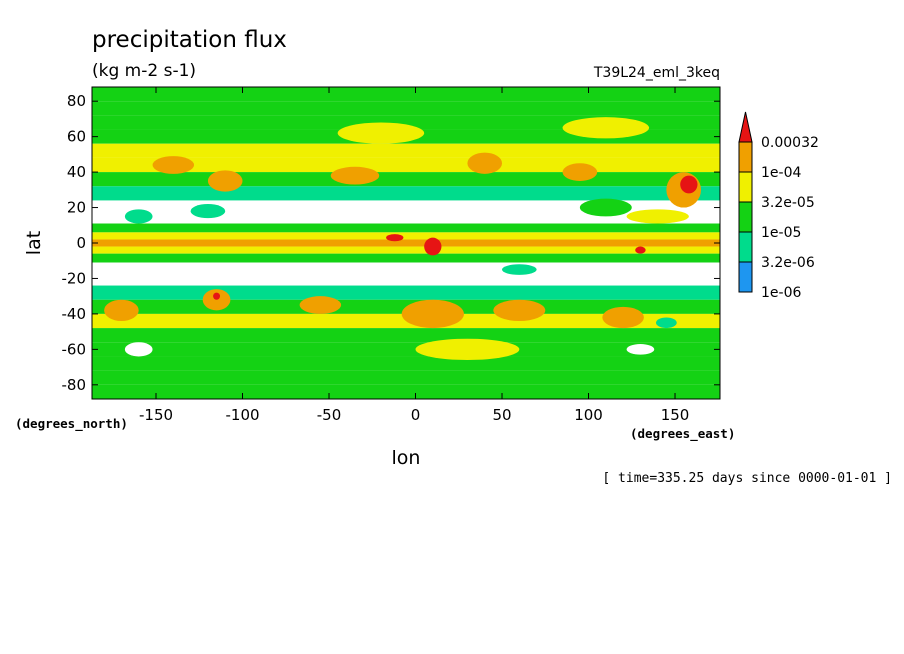 The width and height of the screenshot is (904, 654). Describe the element at coordinates (788, 203) in the screenshot. I see `colorbar-label: 3.2e-05` at that location.